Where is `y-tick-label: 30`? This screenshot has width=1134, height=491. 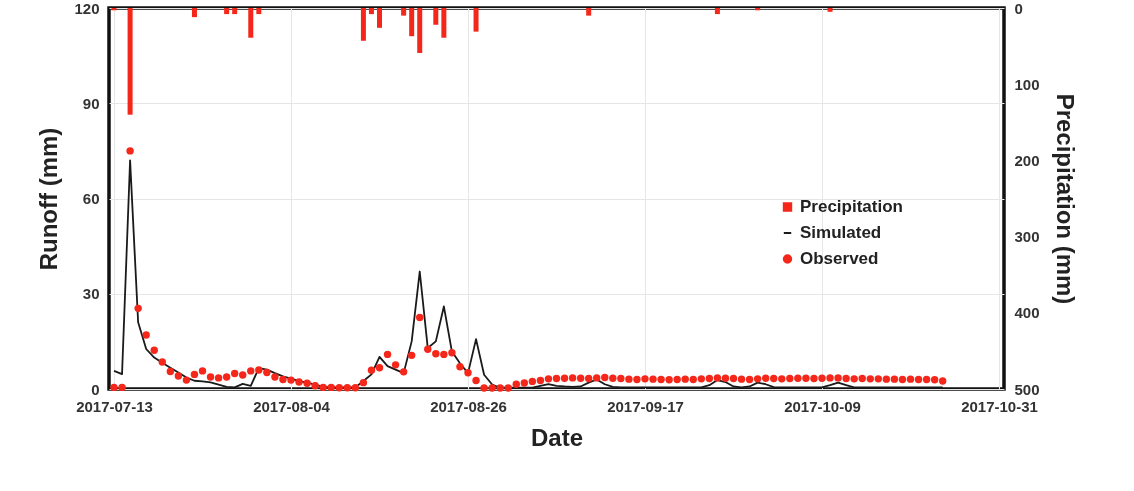
y-tick-label: 30 is located at coordinates (91, 294).